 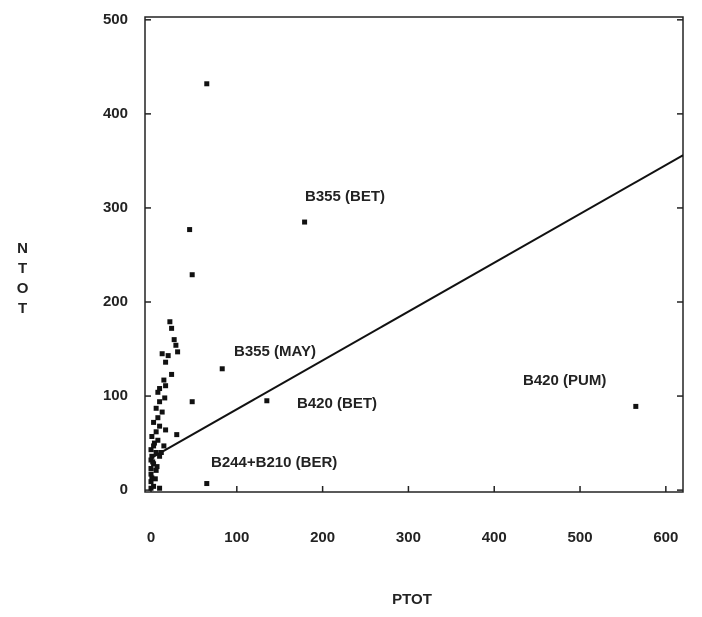 What do you see at coordinates (337, 403) in the screenshot?
I see `annotation: B420 (BET)` at bounding box center [337, 403].